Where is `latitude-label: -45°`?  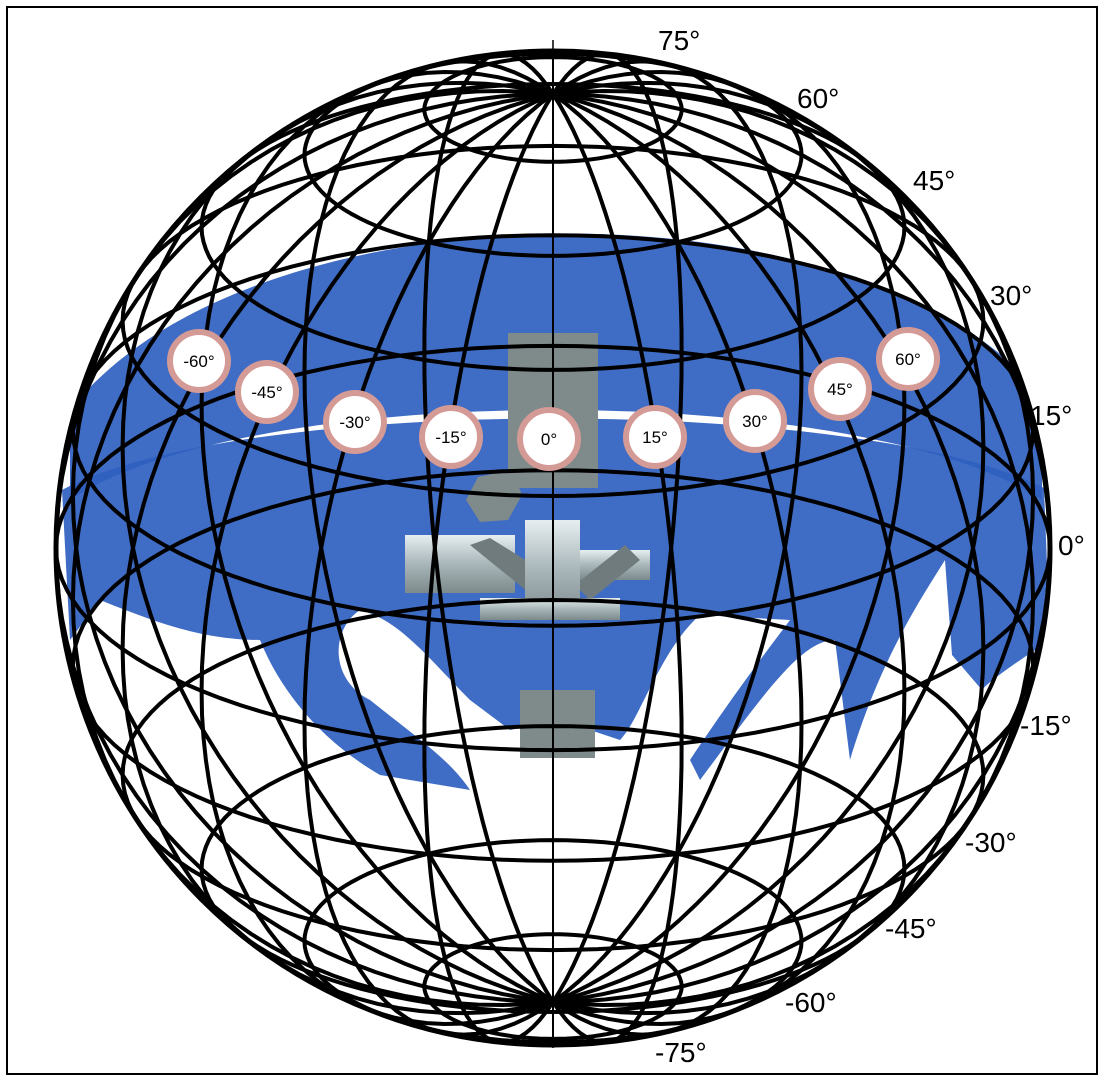 latitude-label: -45° is located at coordinates (911, 928).